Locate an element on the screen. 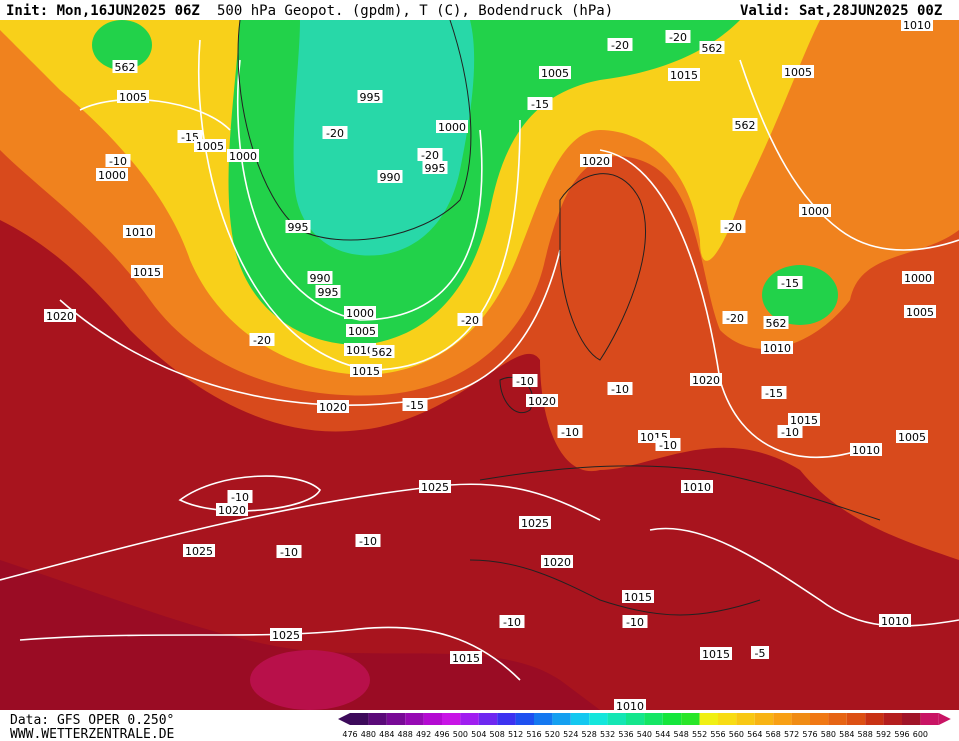 This screenshot has width=959, height=741. colorbar-label: 508 is located at coordinates (497, 734).